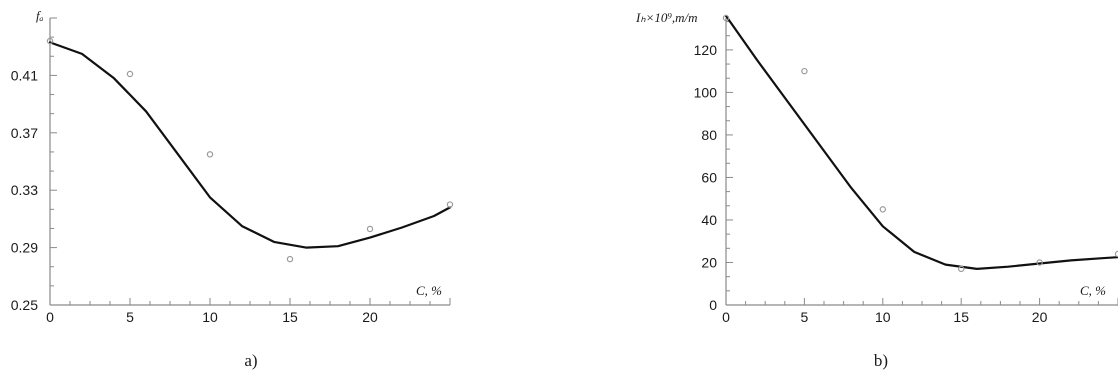 This screenshot has height=374, width=1118. Describe the element at coordinates (709, 177) in the screenshot. I see `y-tick-label: 60` at that location.